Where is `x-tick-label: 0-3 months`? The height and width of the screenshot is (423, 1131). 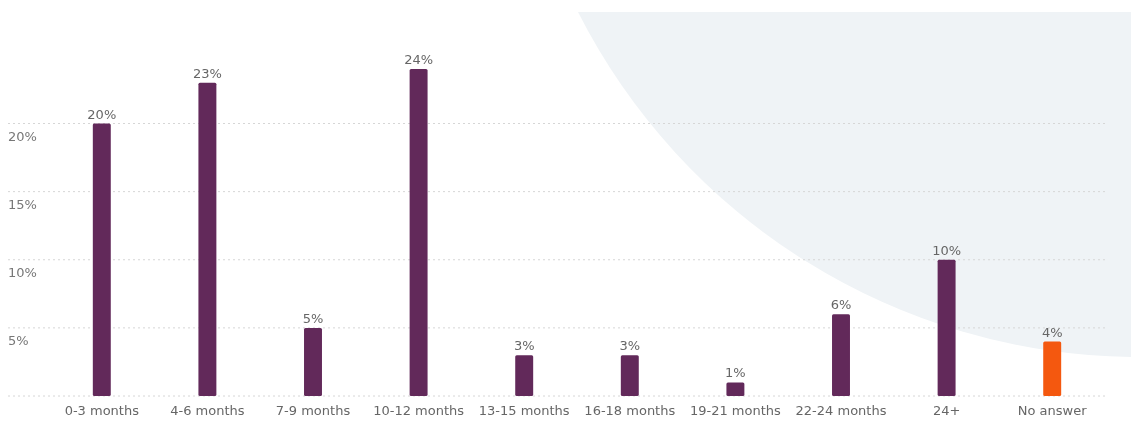 x-tick-label: 0-3 months is located at coordinates (102, 410).